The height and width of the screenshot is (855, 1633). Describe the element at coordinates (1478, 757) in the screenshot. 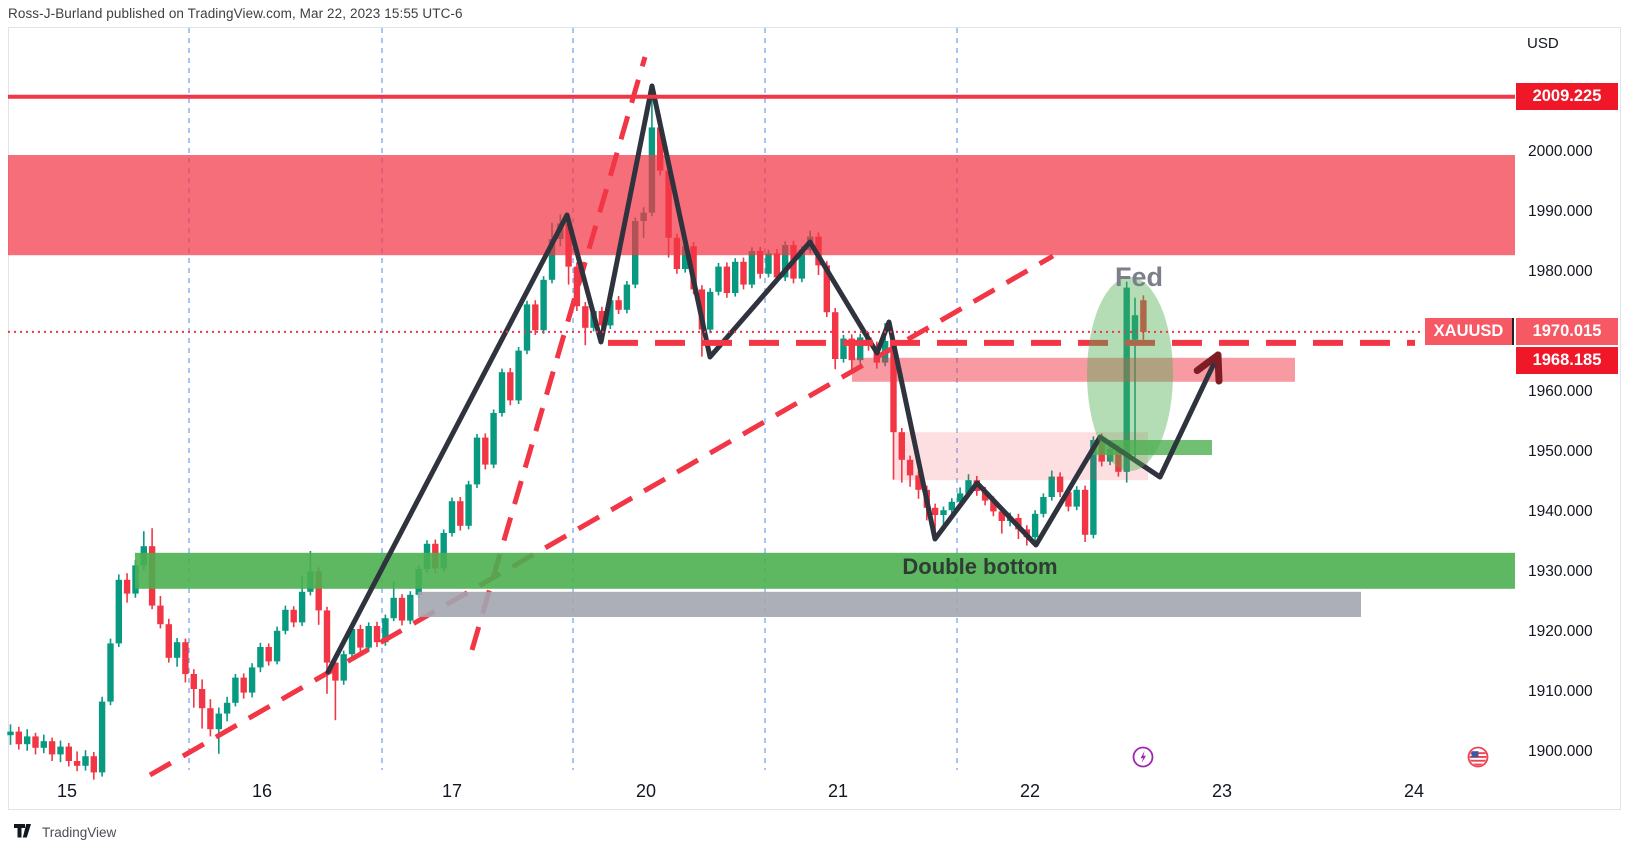

I see `us-flag-event-icon` at that location.